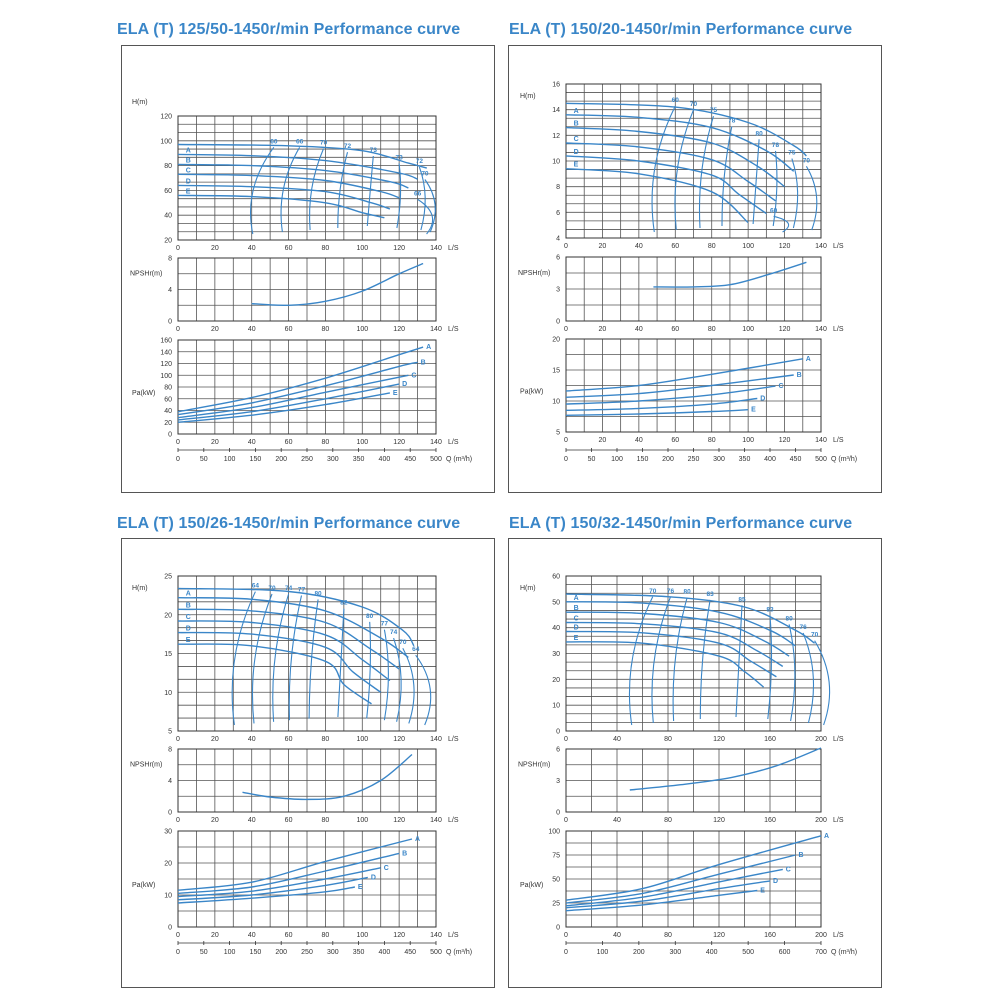  I want to click on npsh-axis-label: NPSHr(m), so click(534, 273).